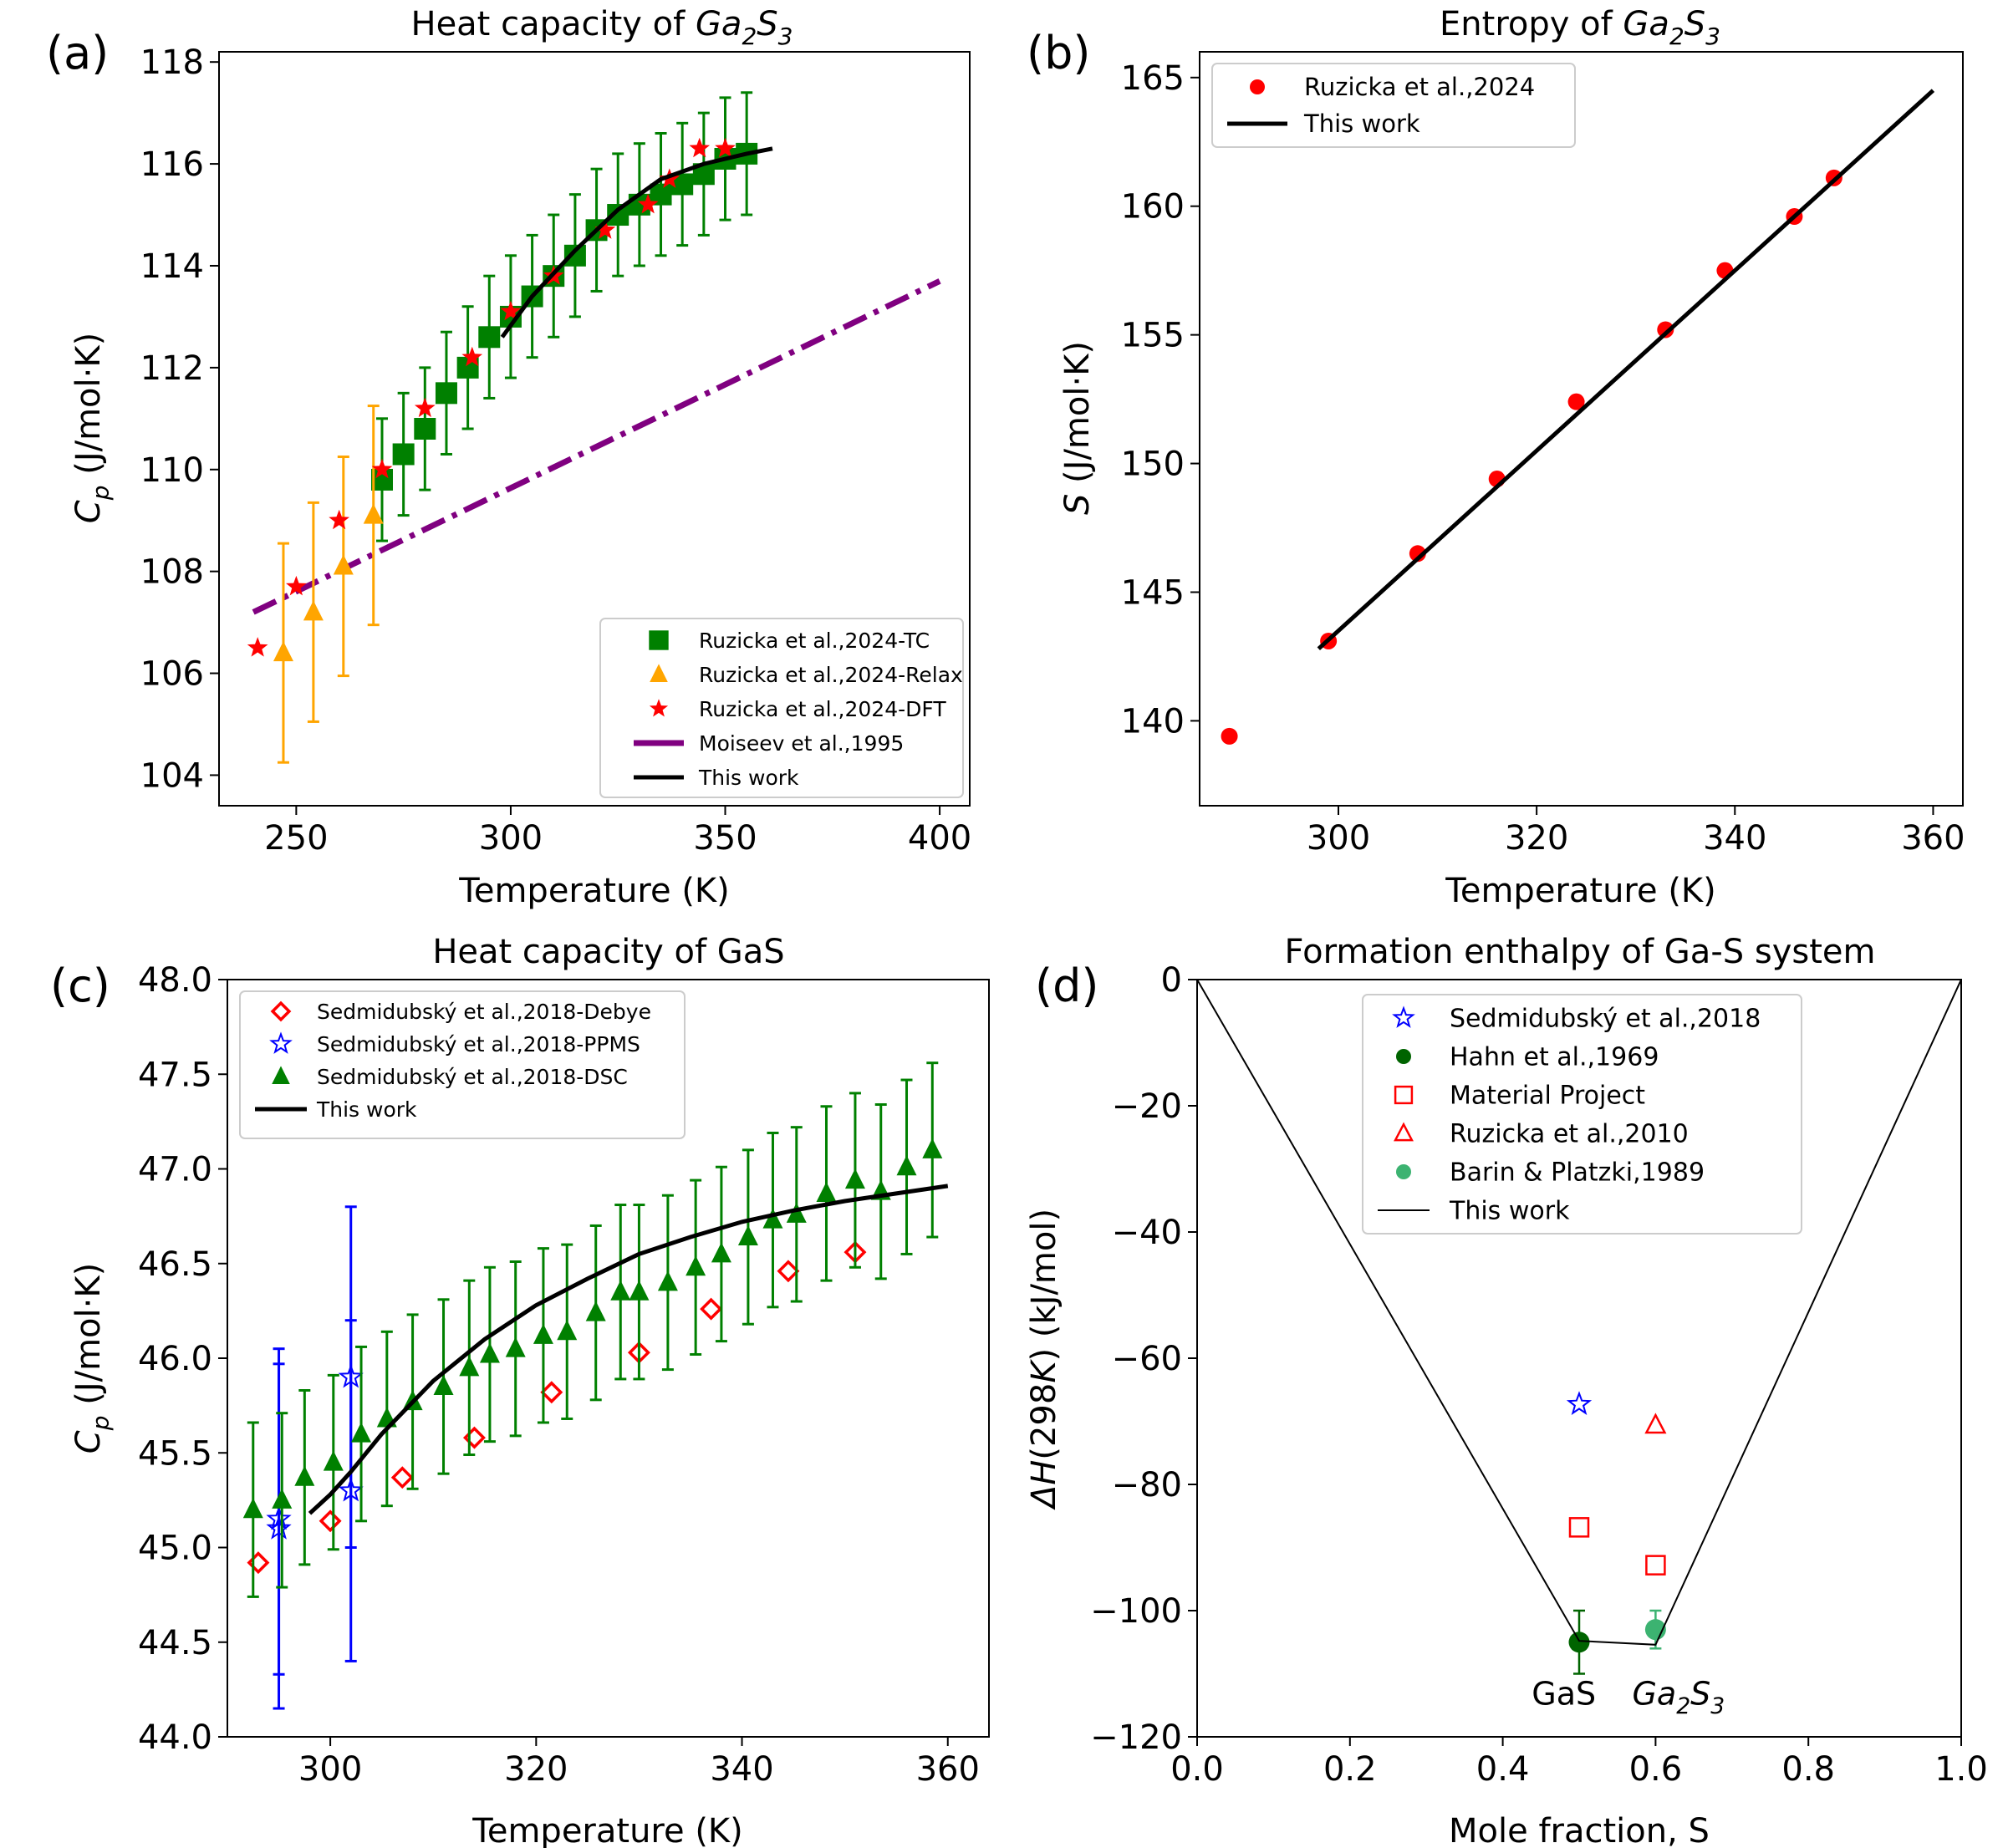  Describe the element at coordinates (1147, 1233) in the screenshot. I see `y-tick-label: −40` at that location.